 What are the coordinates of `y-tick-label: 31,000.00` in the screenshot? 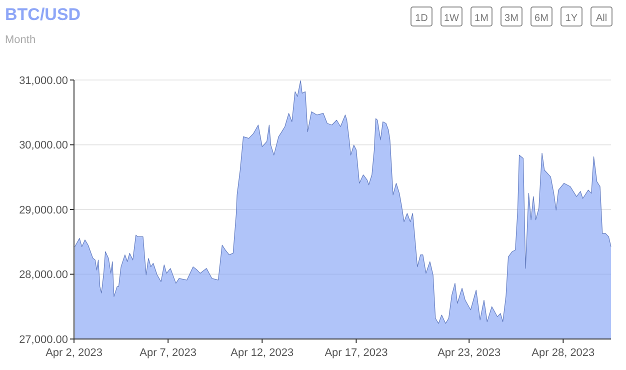 It's located at (43, 80).